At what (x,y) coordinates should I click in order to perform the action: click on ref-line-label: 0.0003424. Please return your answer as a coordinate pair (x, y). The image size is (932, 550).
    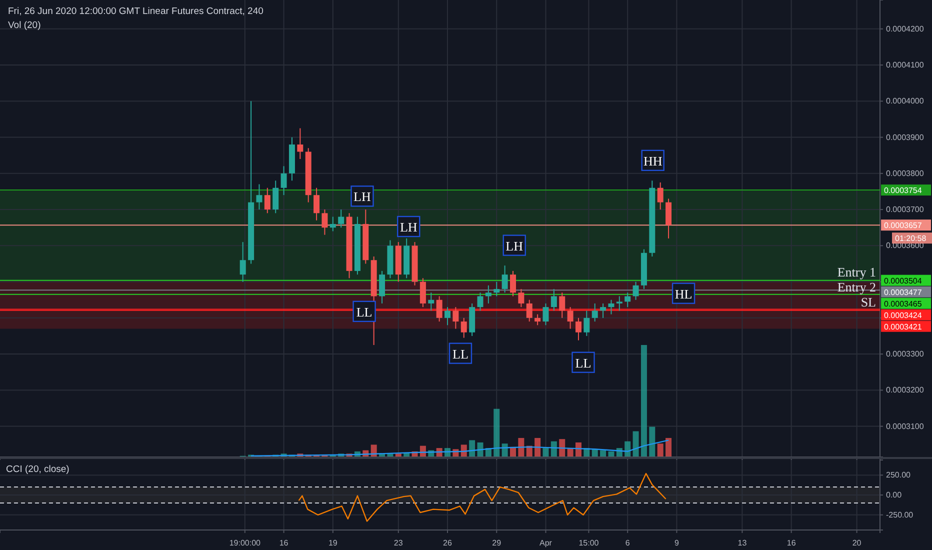
    Looking at the image, I should click on (903, 315).